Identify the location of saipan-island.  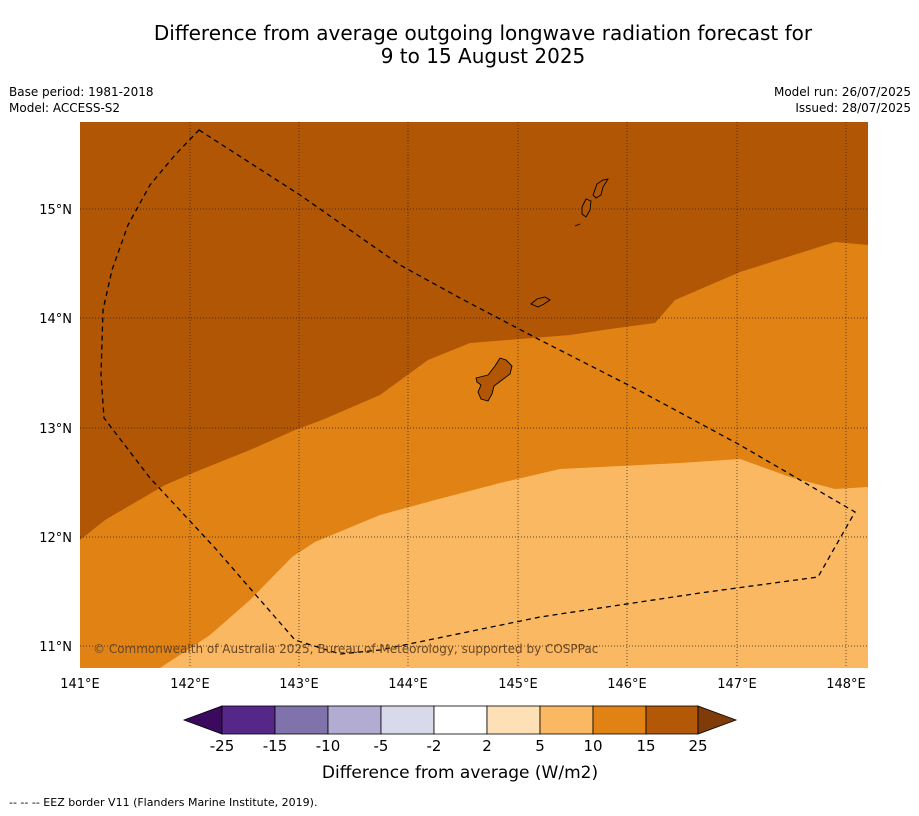
(600, 188).